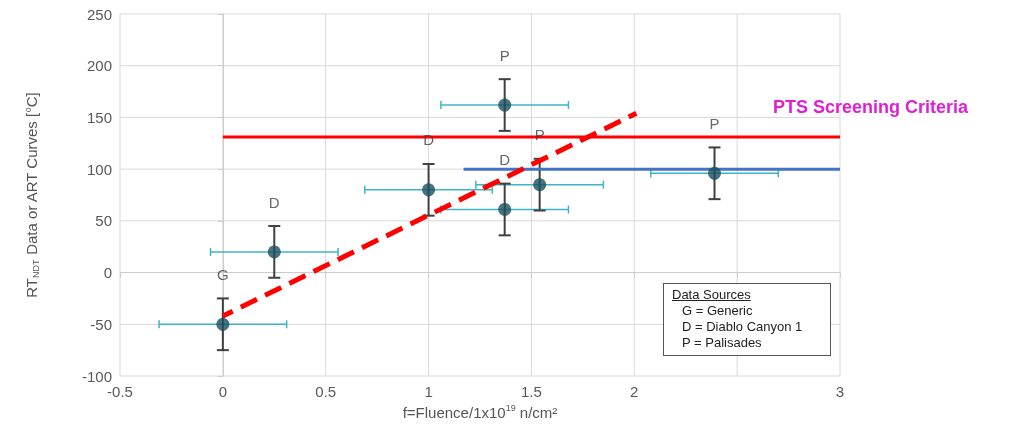 Image resolution: width=1025 pixels, height=434 pixels. Describe the element at coordinates (99, 66) in the screenshot. I see `y-tick-label: 200` at that location.